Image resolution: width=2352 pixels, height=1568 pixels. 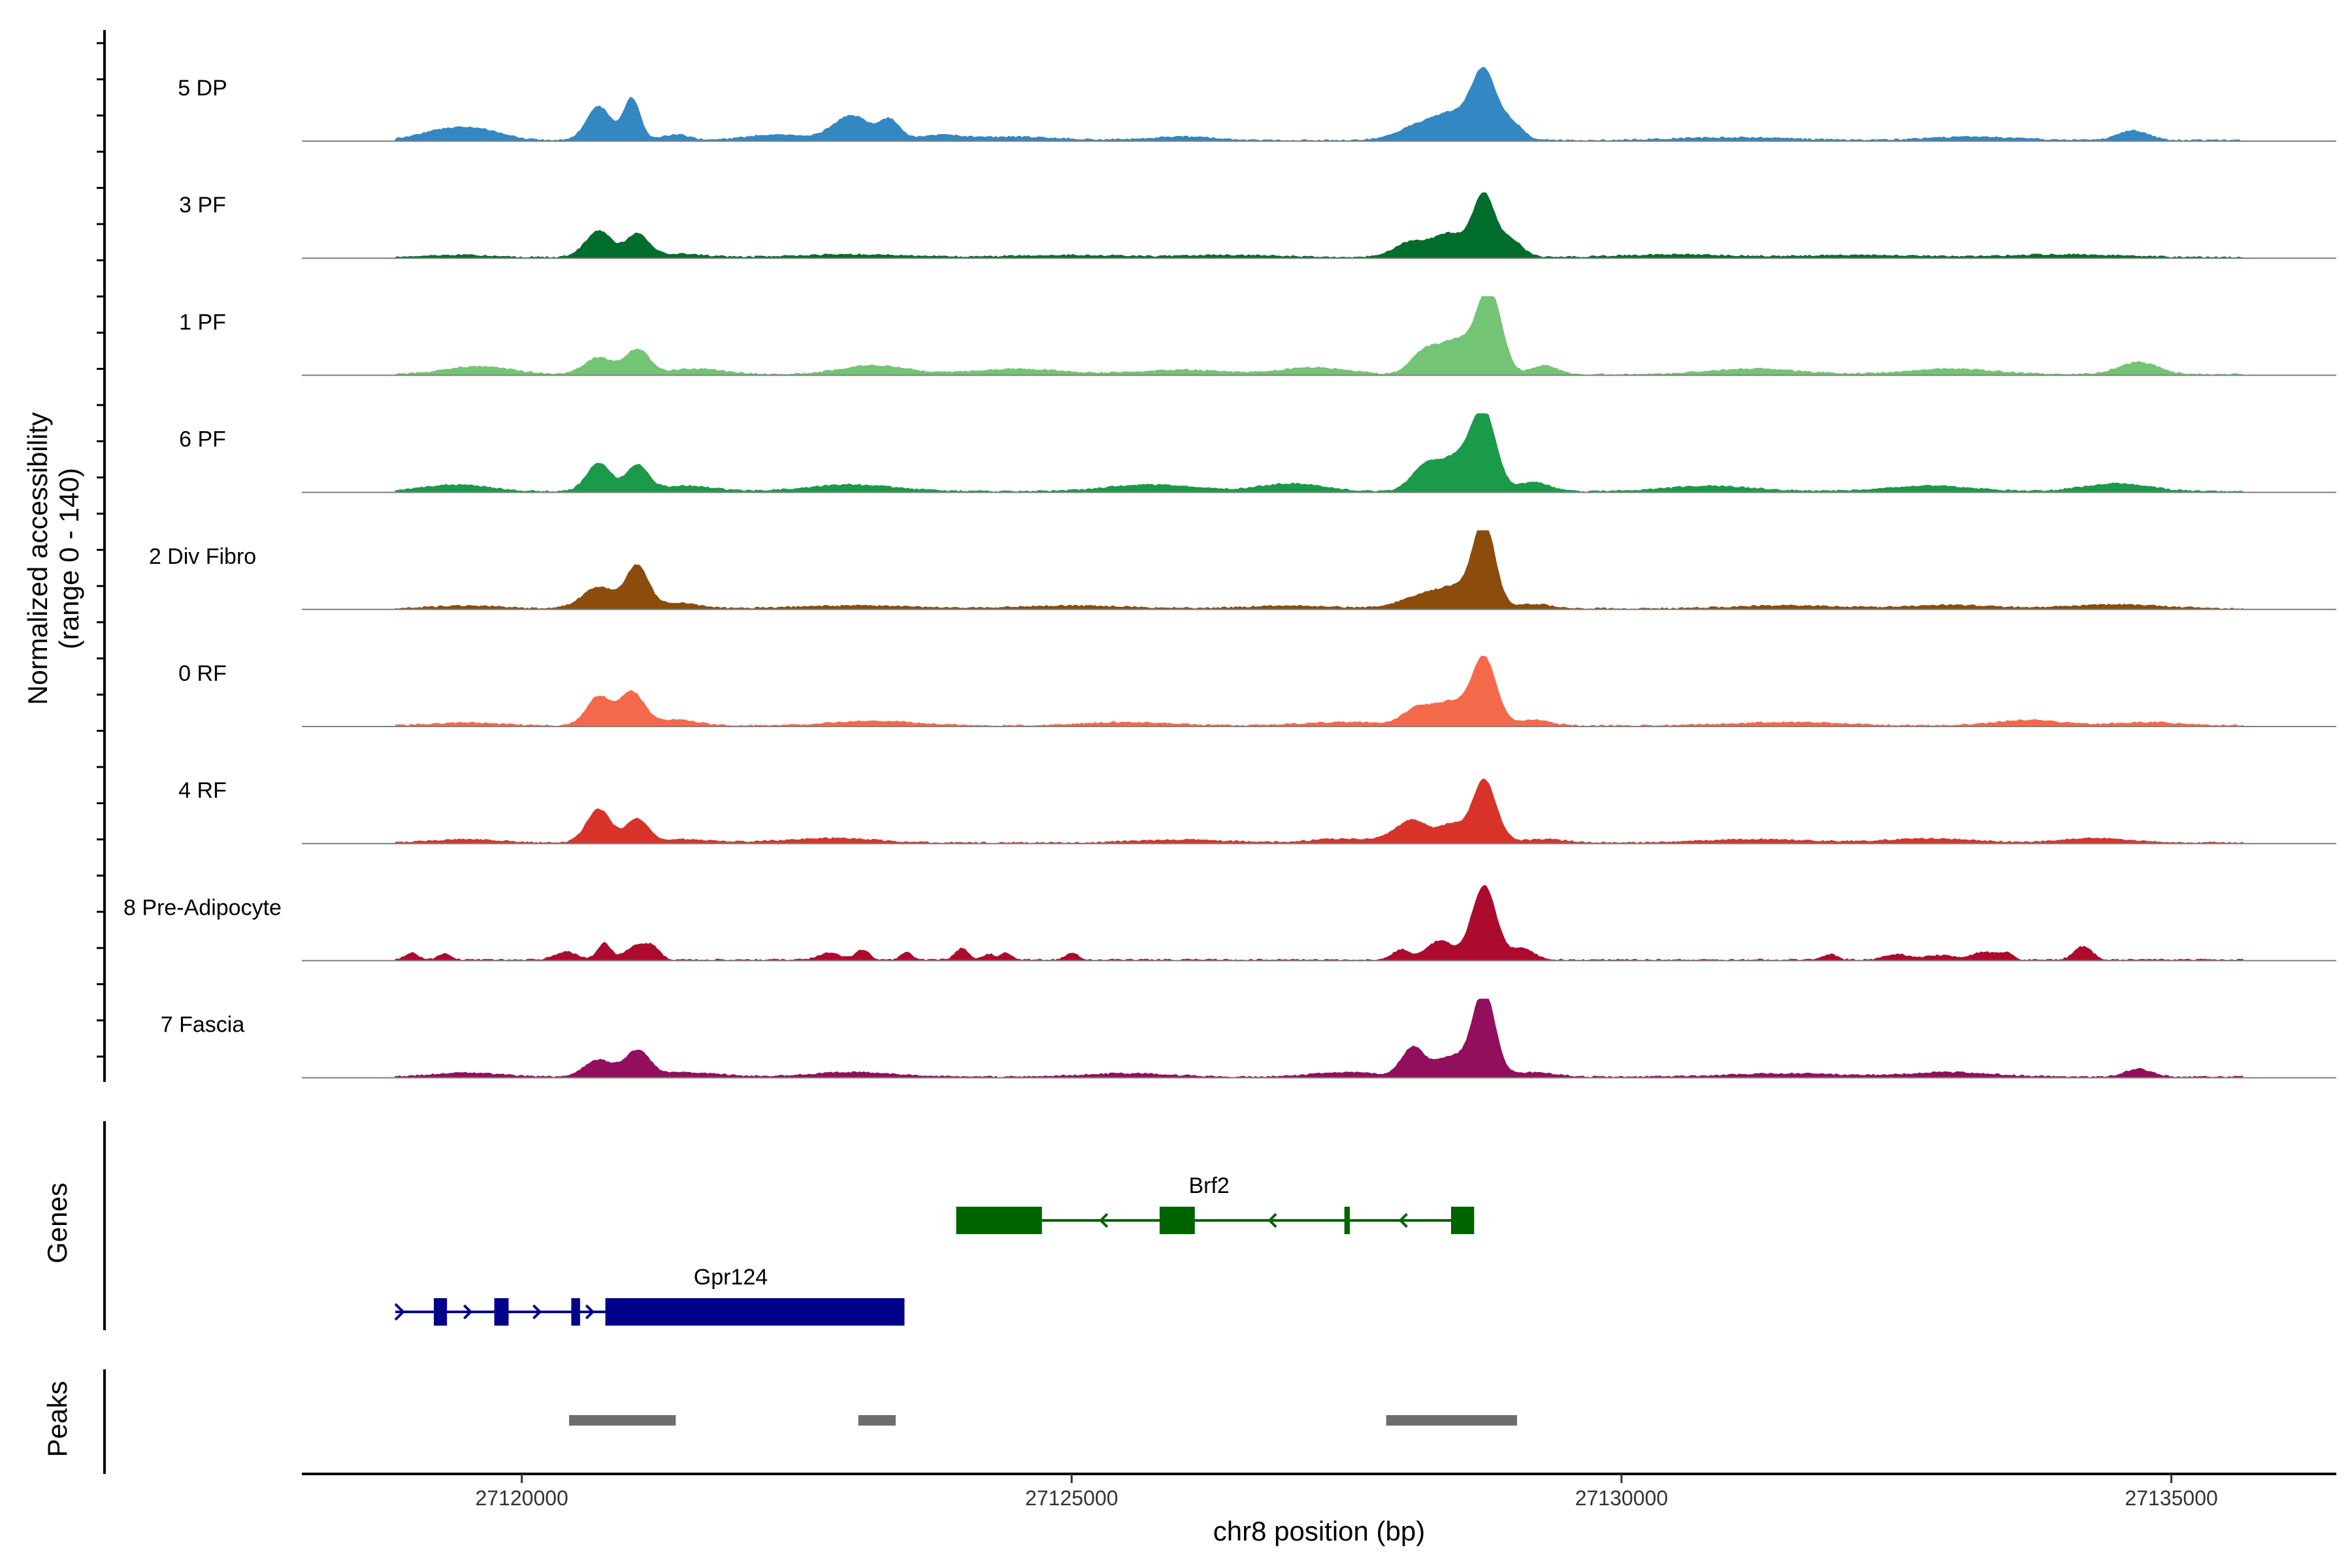 I want to click on x-axis-ticks: 27120000 27125000 27130000 27135000, so click(x=1346, y=1492).